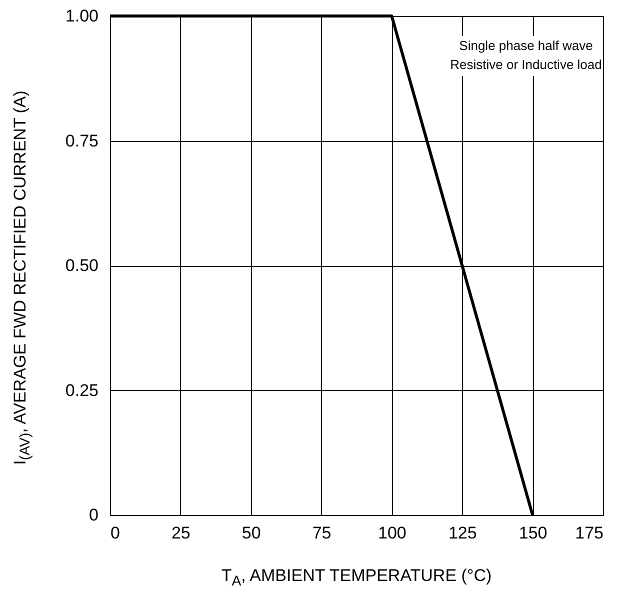 The image size is (623, 599). I want to click on y-tick-label: 0.75, so click(81, 140).